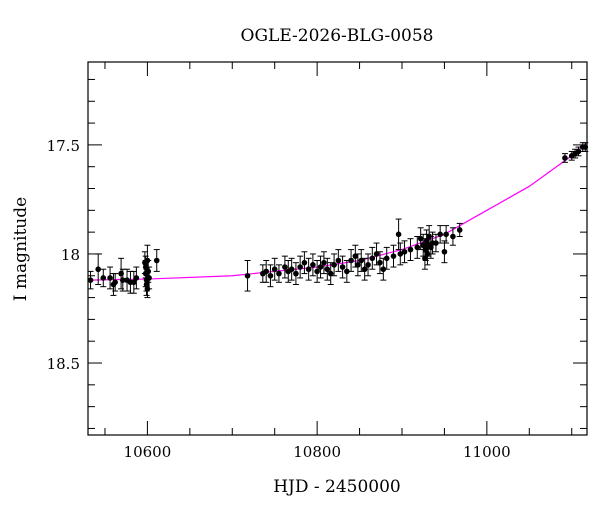 The height and width of the screenshot is (516, 600). Describe the element at coordinates (63, 146) in the screenshot. I see `y-tick-label: 17.5` at that location.